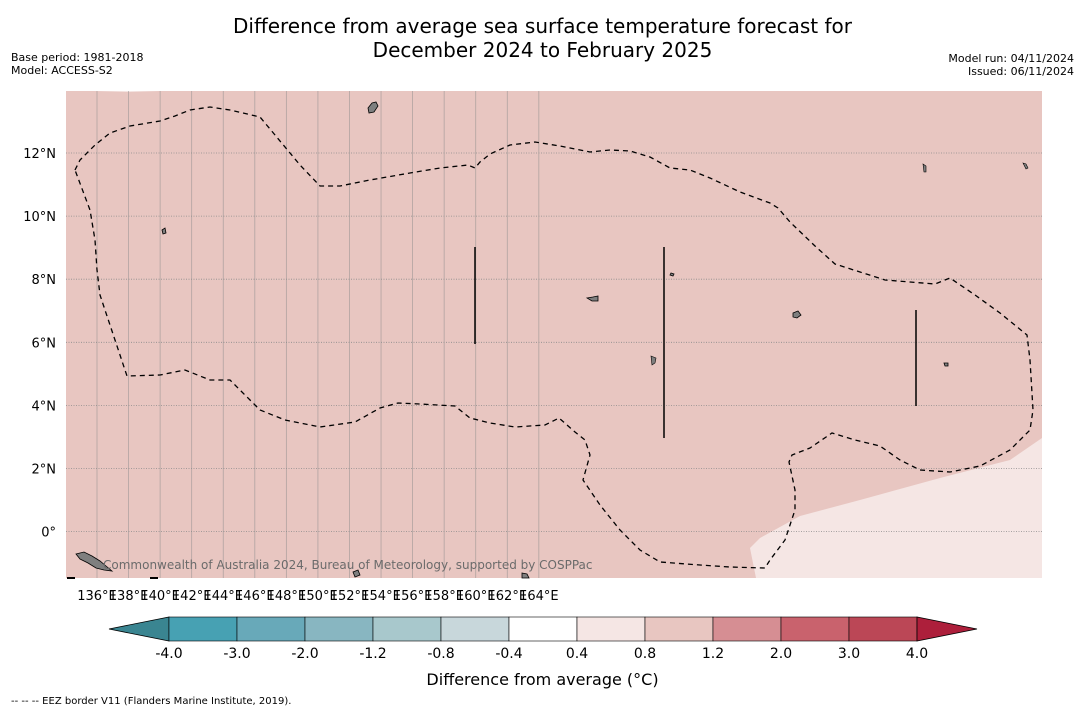 The width and height of the screenshot is (1085, 713). I want to click on model-name: Model: ACCESS-S2, so click(62, 70).